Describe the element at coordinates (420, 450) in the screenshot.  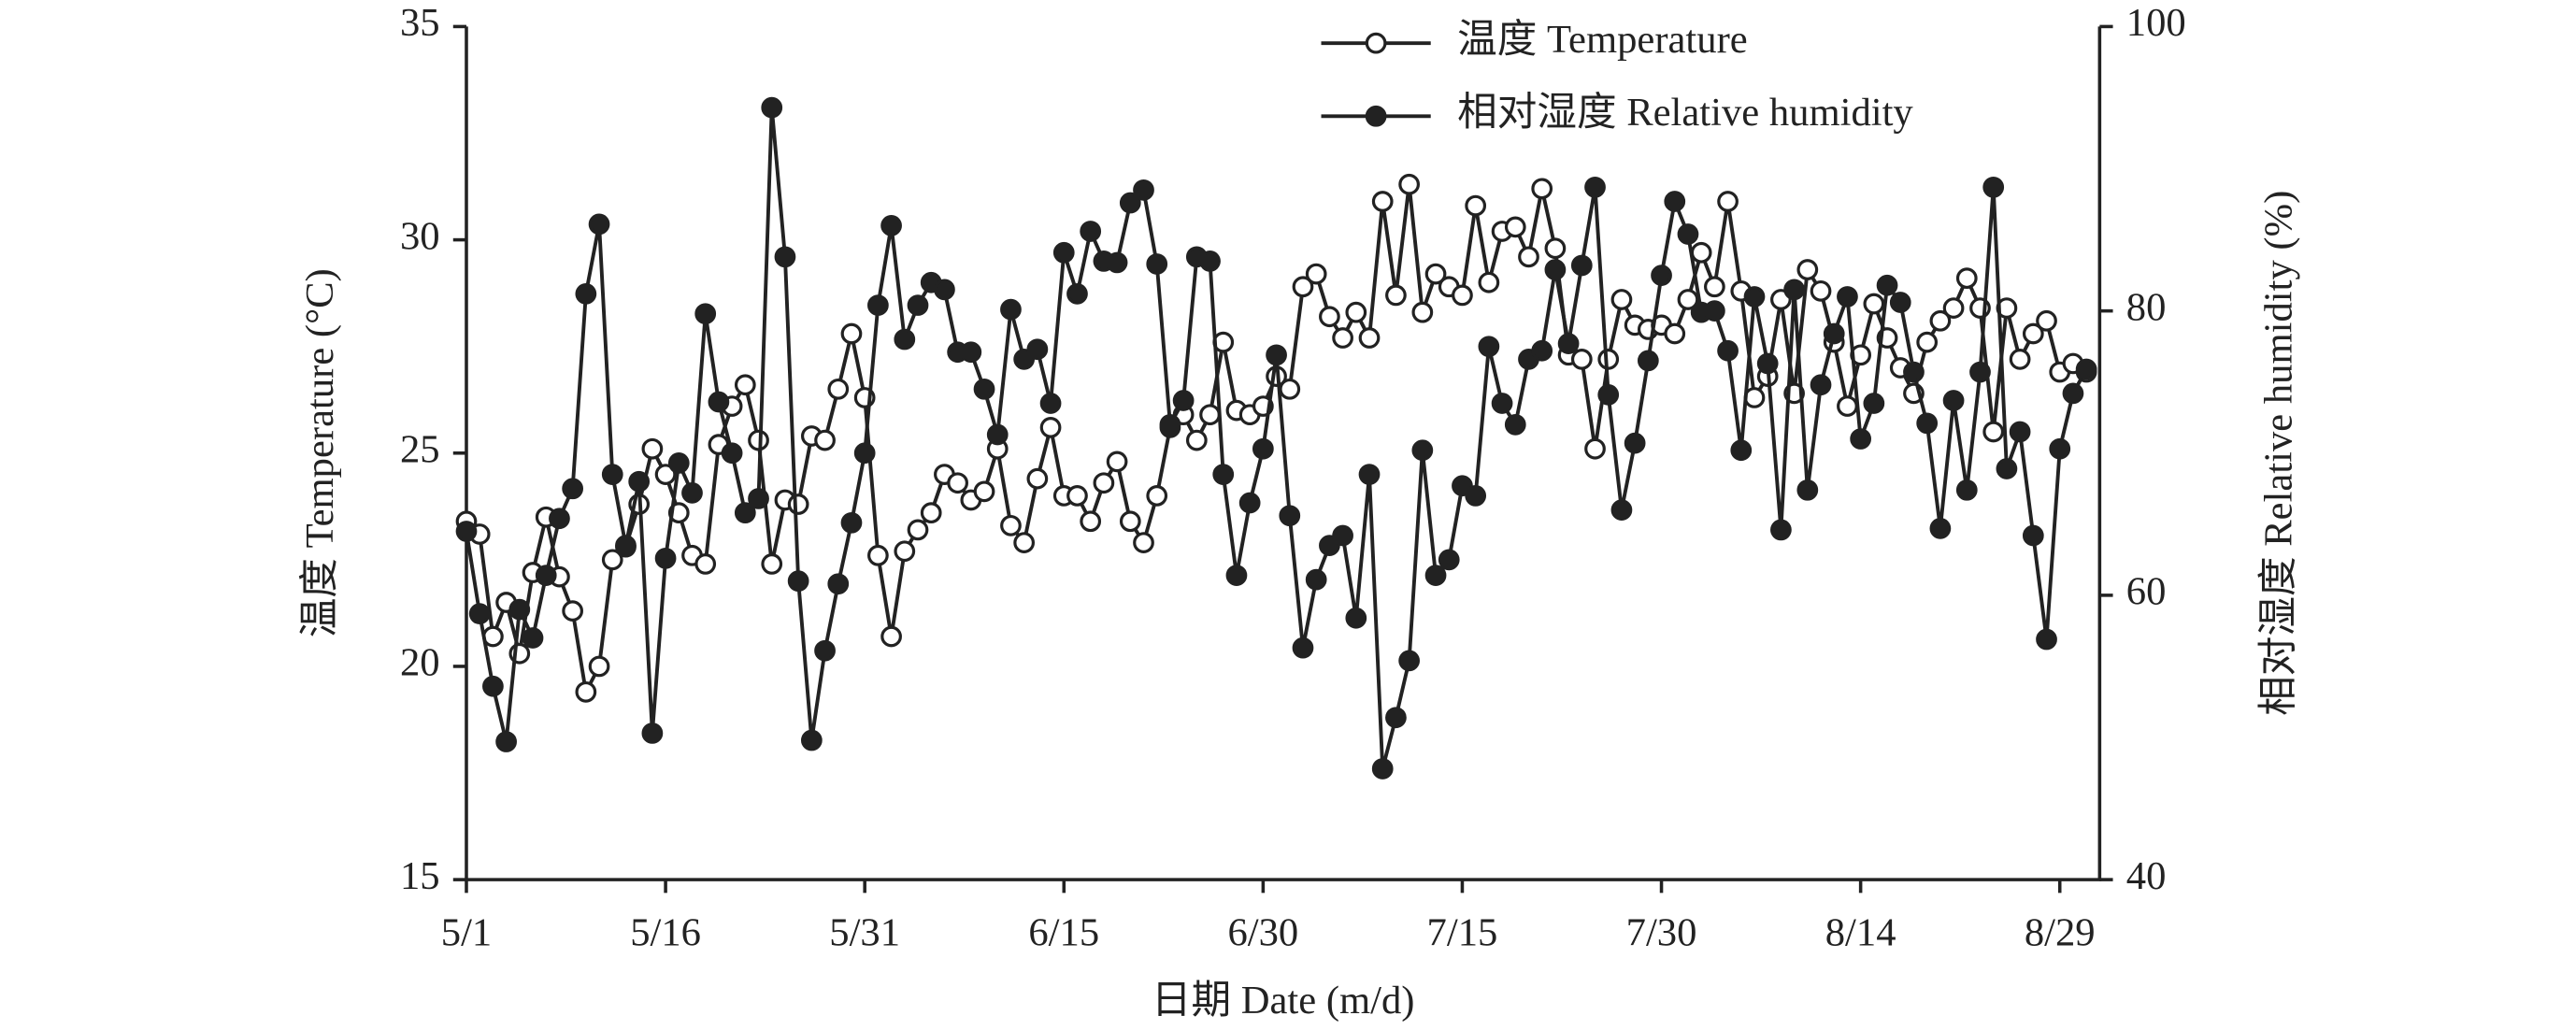
I see `y-tick-label: 25` at that location.